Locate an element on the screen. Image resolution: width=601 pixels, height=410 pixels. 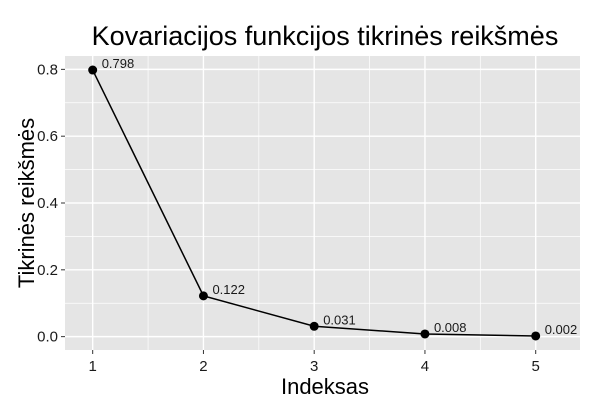
data-label: 0.122 is located at coordinates (228, 289).